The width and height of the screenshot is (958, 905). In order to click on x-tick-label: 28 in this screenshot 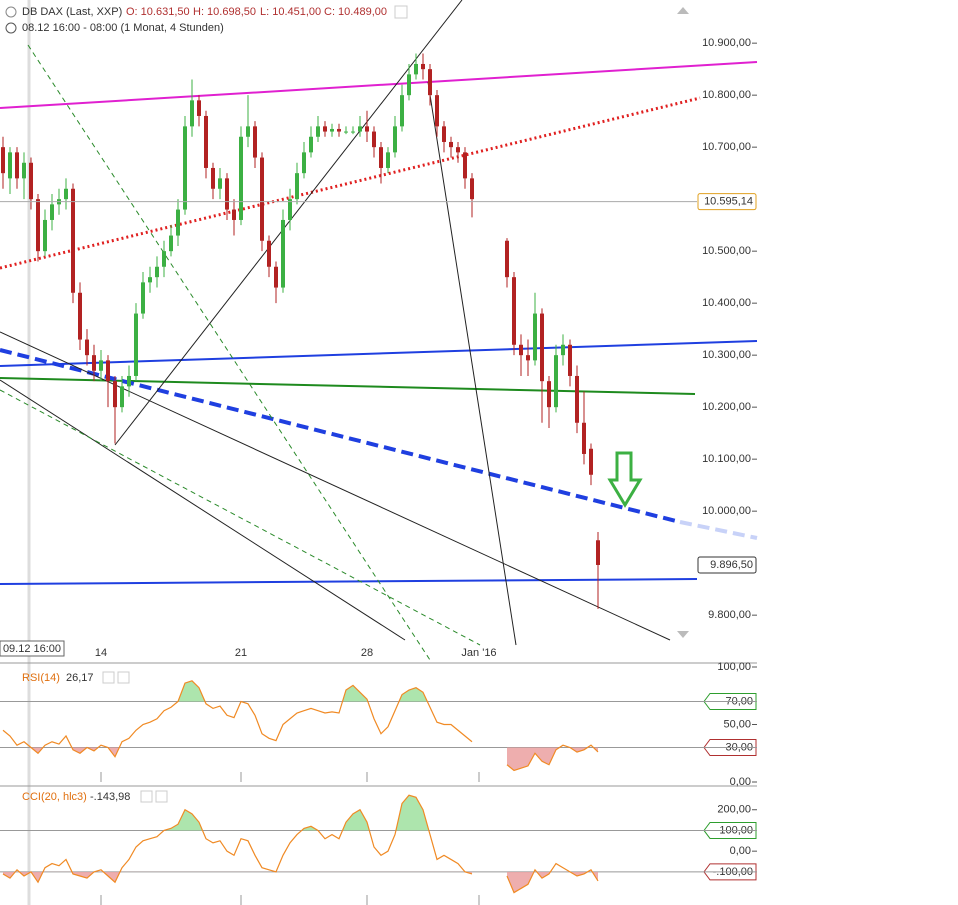, I will do `click(367, 653)`.